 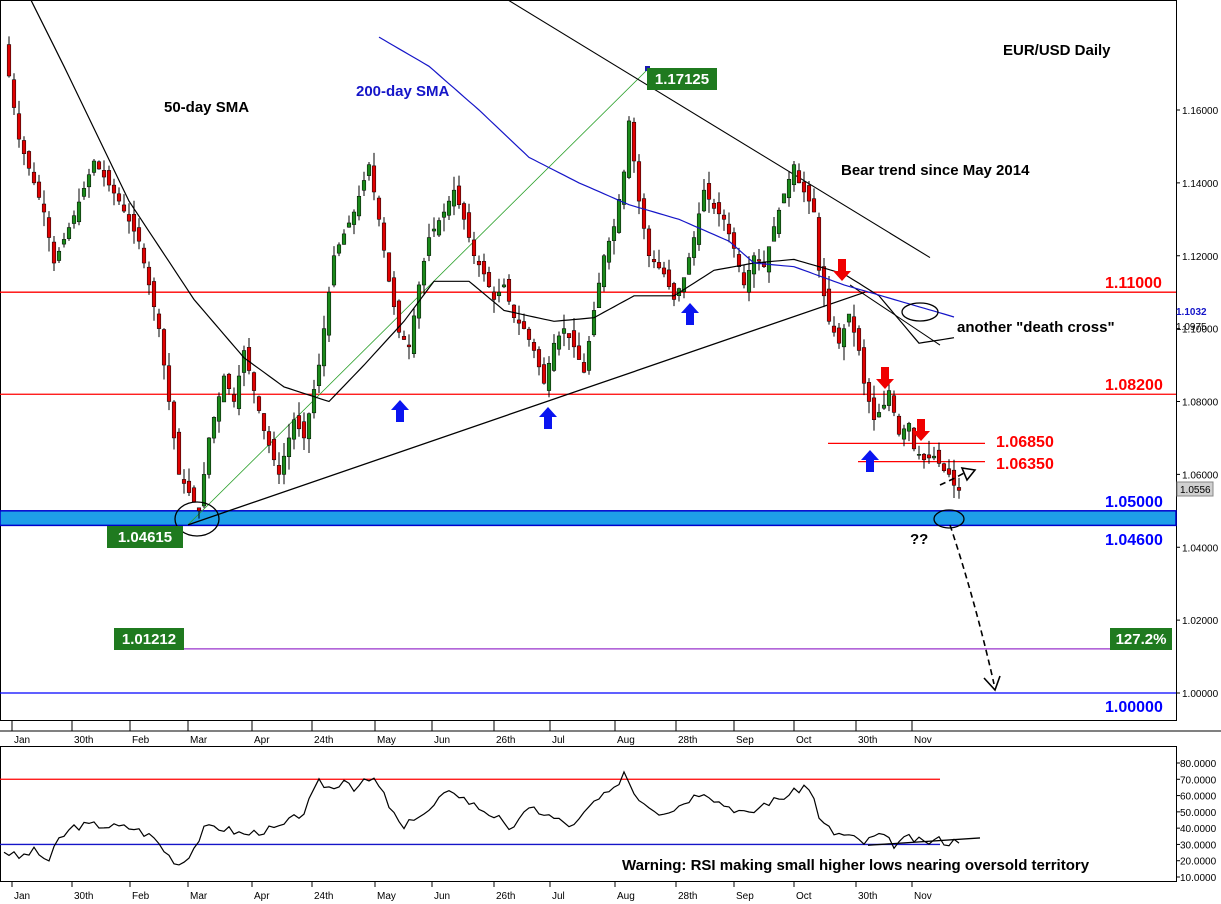 I want to click on down-arrow-icon, so click(x=885, y=378).